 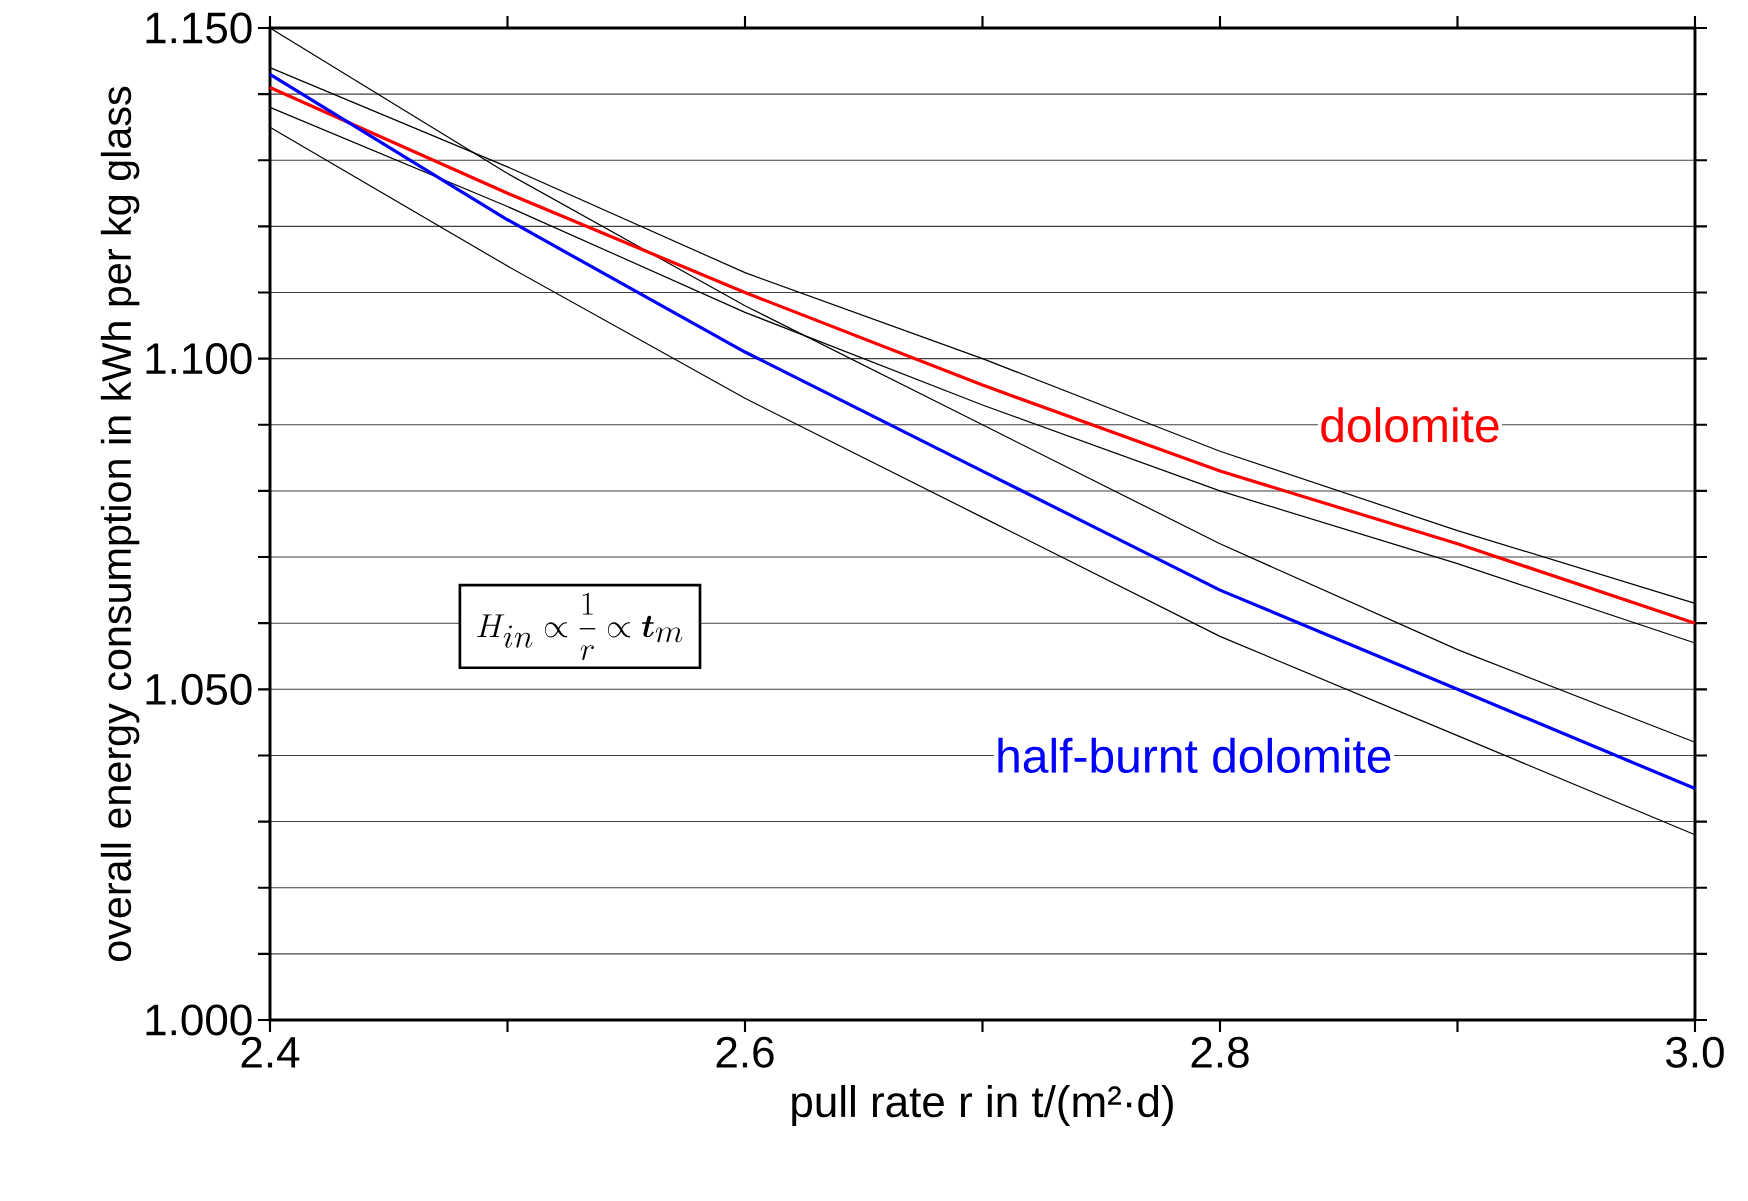 I want to click on annotation: $H_{in} \propto \frac{1}{r} \propto \boldsymbol{t}_{m}$, so click(x=580, y=626).